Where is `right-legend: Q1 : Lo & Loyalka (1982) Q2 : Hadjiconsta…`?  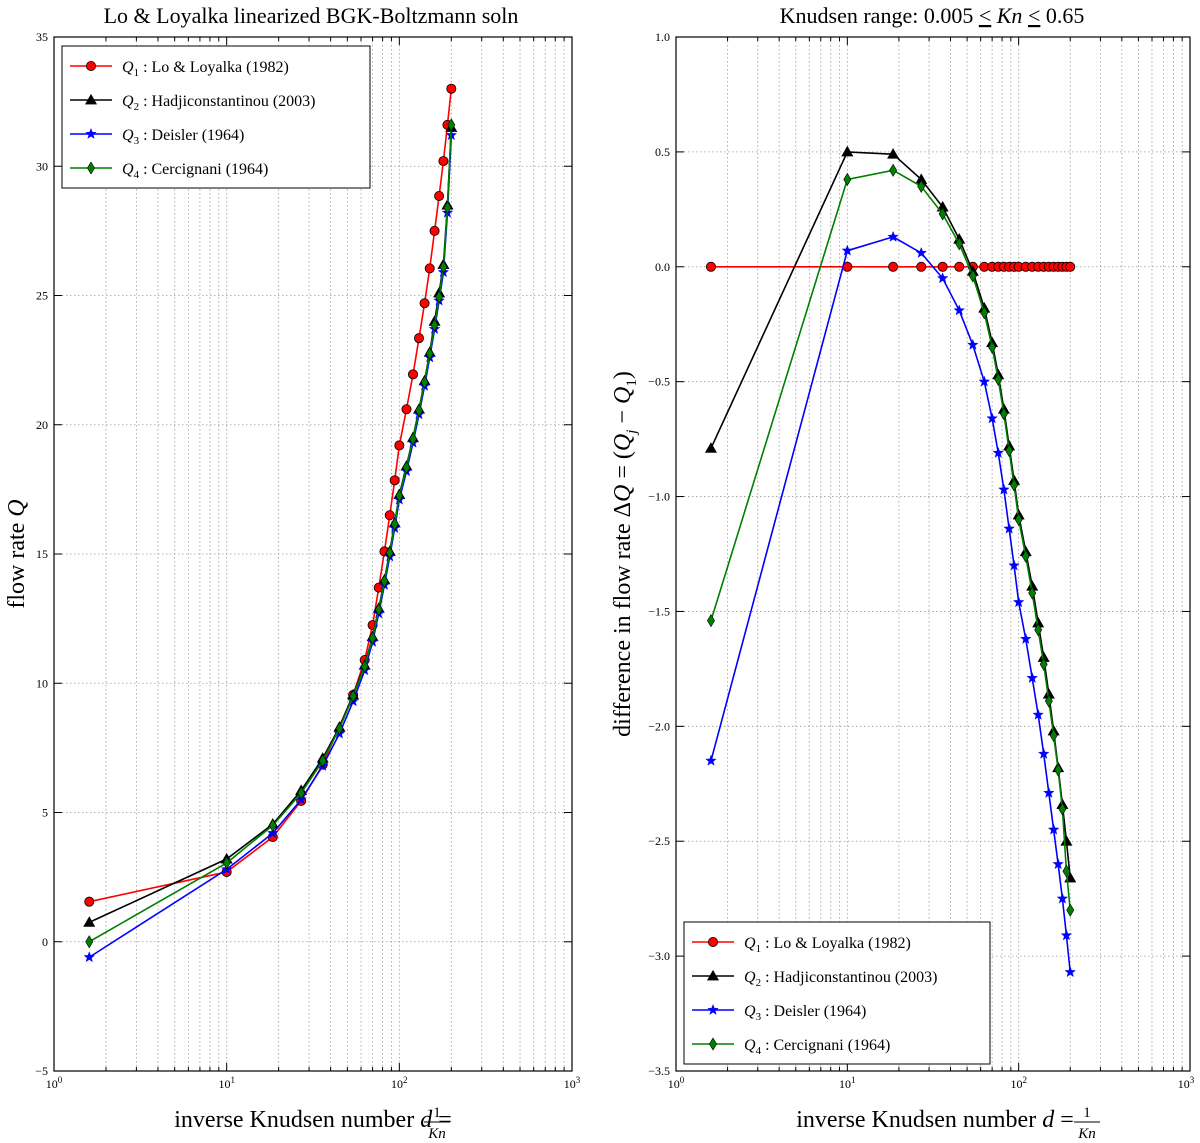 right-legend: Q1 : Lo & Loyalka (1982) Q2 : Hadjiconsta… is located at coordinates (837, 993).